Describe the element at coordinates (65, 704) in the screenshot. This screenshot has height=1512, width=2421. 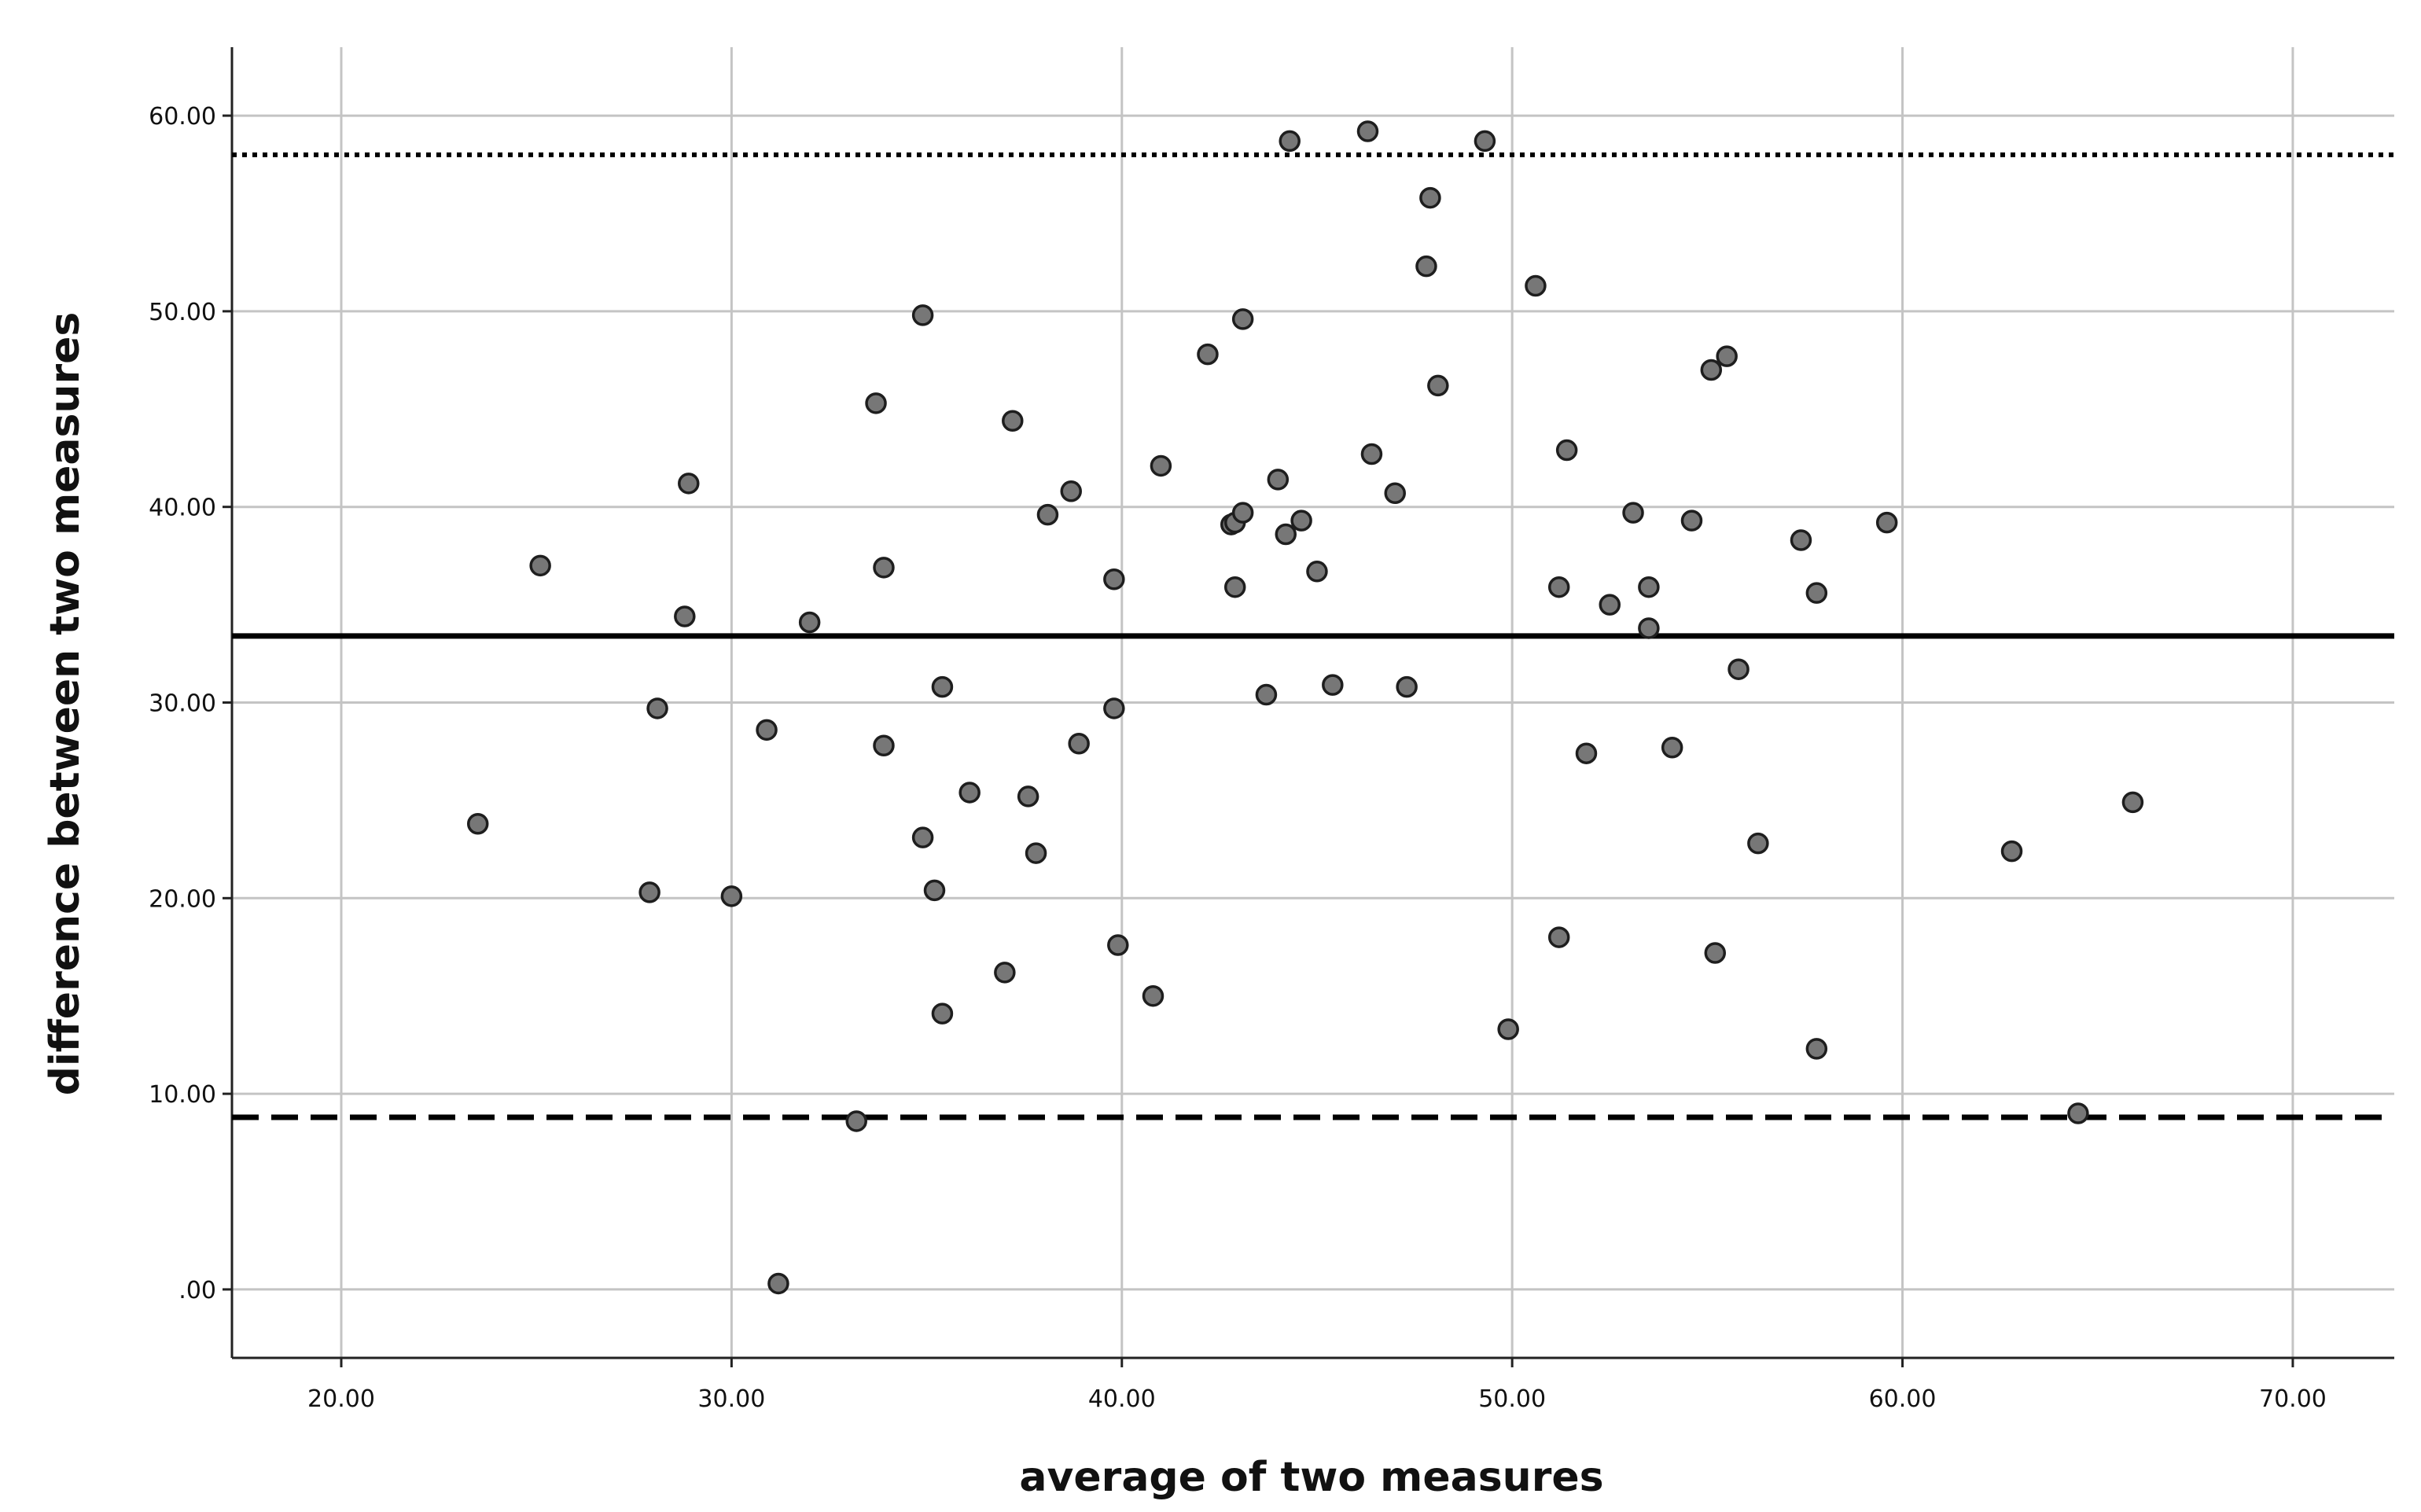
I see `y-axis-title: difference between two measures` at that location.